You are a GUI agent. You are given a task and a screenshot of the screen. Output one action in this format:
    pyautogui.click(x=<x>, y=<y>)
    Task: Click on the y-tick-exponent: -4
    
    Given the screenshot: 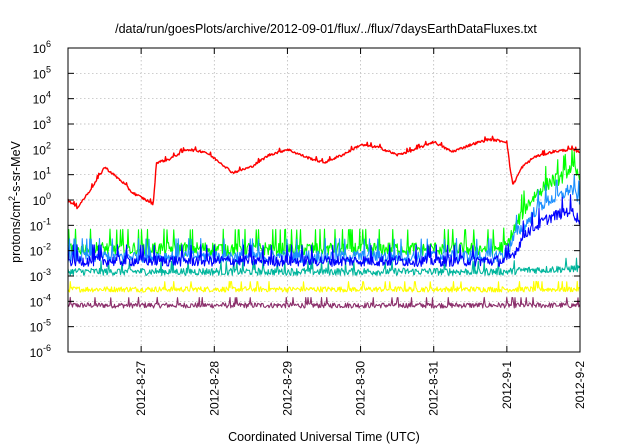 What is the action you would take?
    pyautogui.click(x=47, y=297)
    